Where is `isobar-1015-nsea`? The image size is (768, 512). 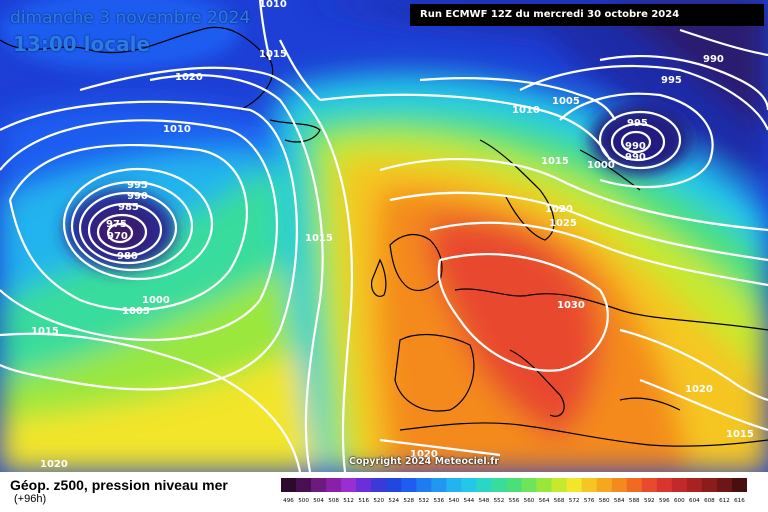 isobar-1015-nsea is located at coordinates (573, 195).